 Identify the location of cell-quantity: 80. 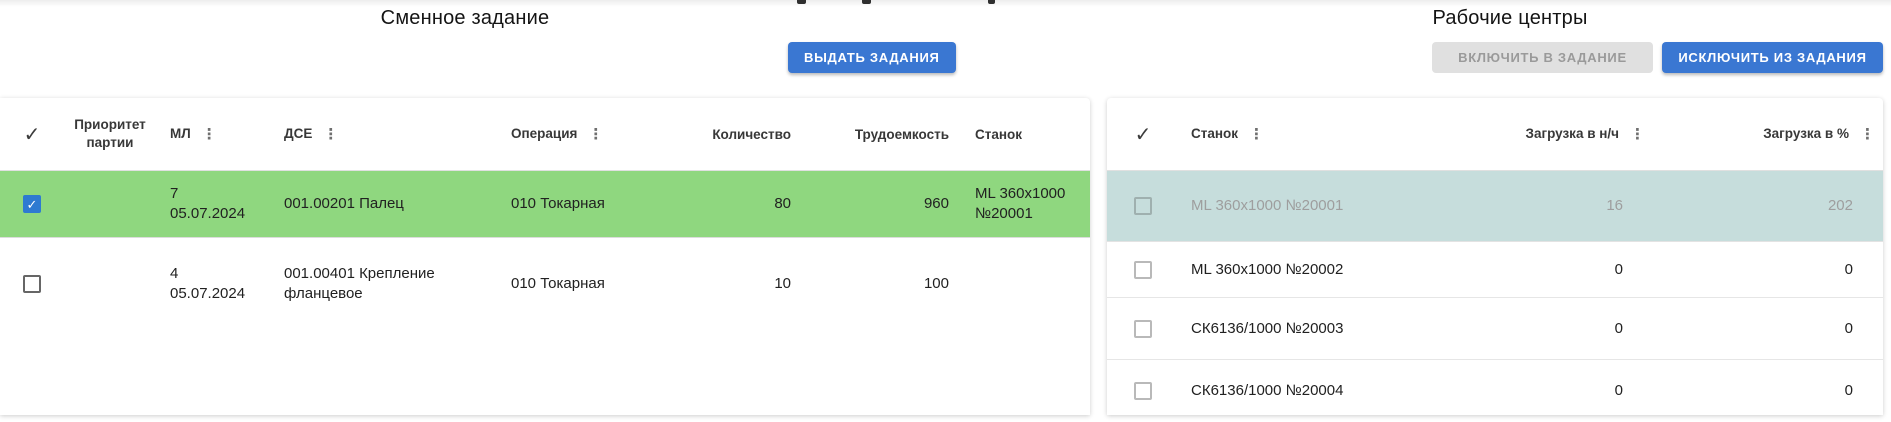
(782, 203).